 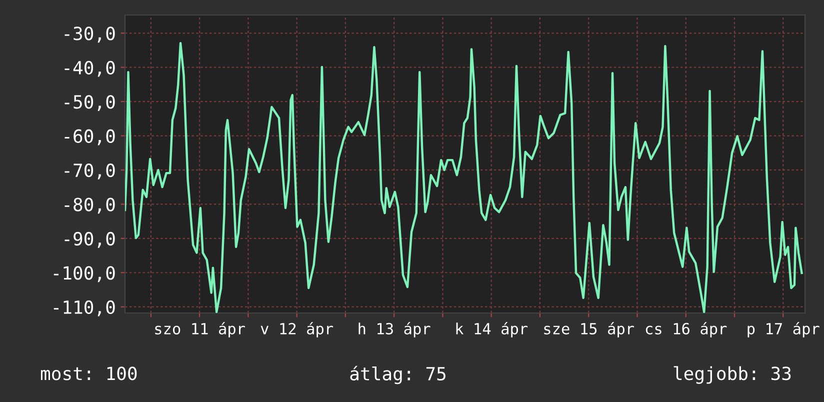 What do you see at coordinates (784, 330) in the screenshot?
I see `x-tick-label: p 17 ápr` at bounding box center [784, 330].